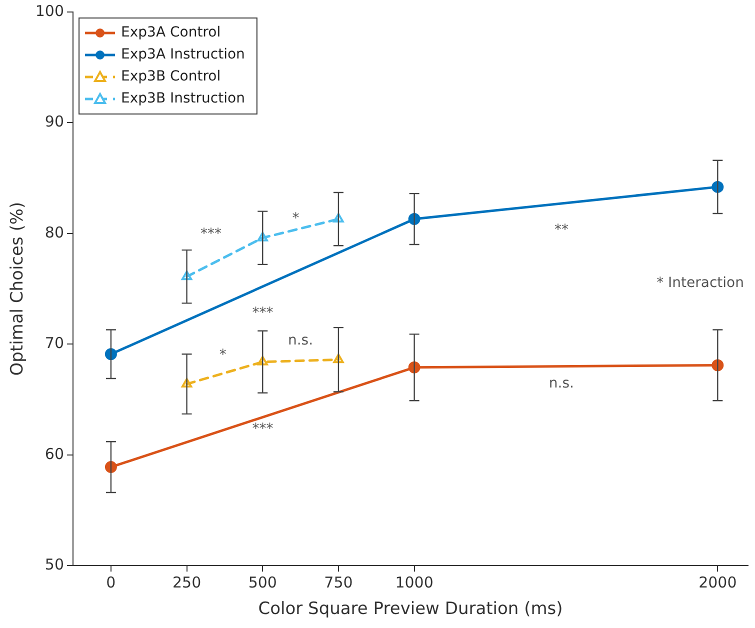  What do you see at coordinates (54, 232) in the screenshot?
I see `y-tick-label: 80` at bounding box center [54, 232].